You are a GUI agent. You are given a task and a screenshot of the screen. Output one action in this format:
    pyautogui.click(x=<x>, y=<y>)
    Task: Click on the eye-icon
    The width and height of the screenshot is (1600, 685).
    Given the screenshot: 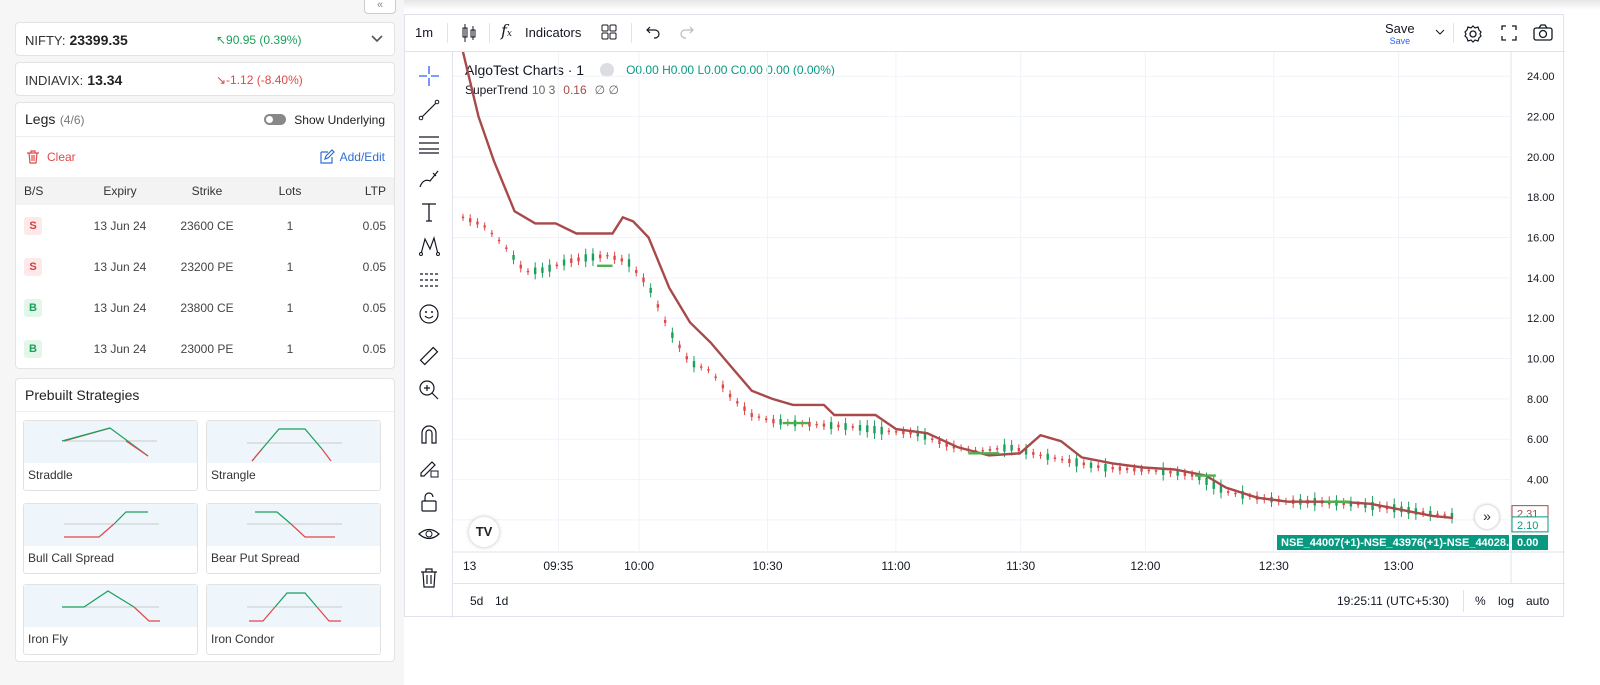 What is the action you would take?
    pyautogui.click(x=429, y=534)
    